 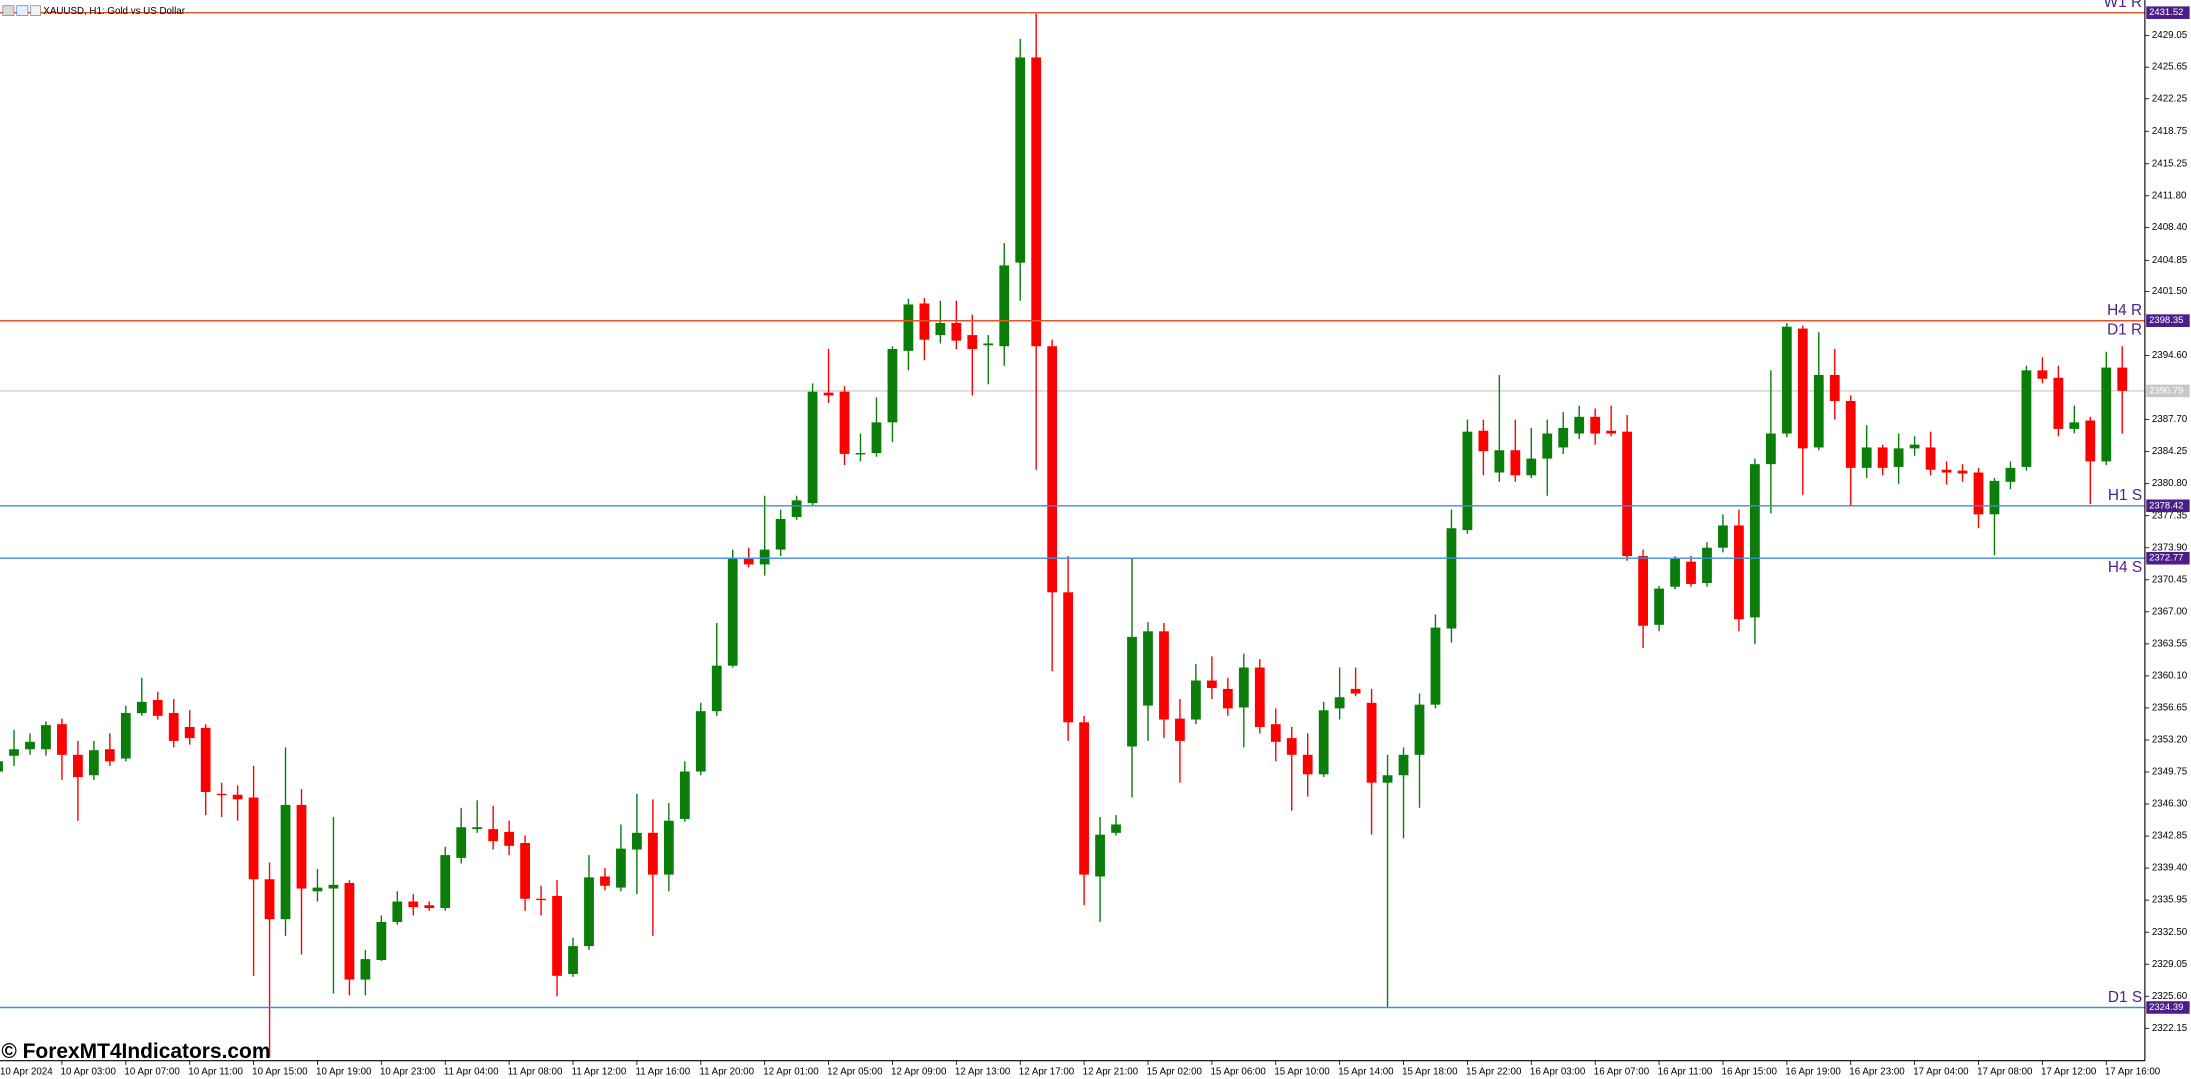 What do you see at coordinates (2123, 5) in the screenshot?
I see `level-label: W1 R` at bounding box center [2123, 5].